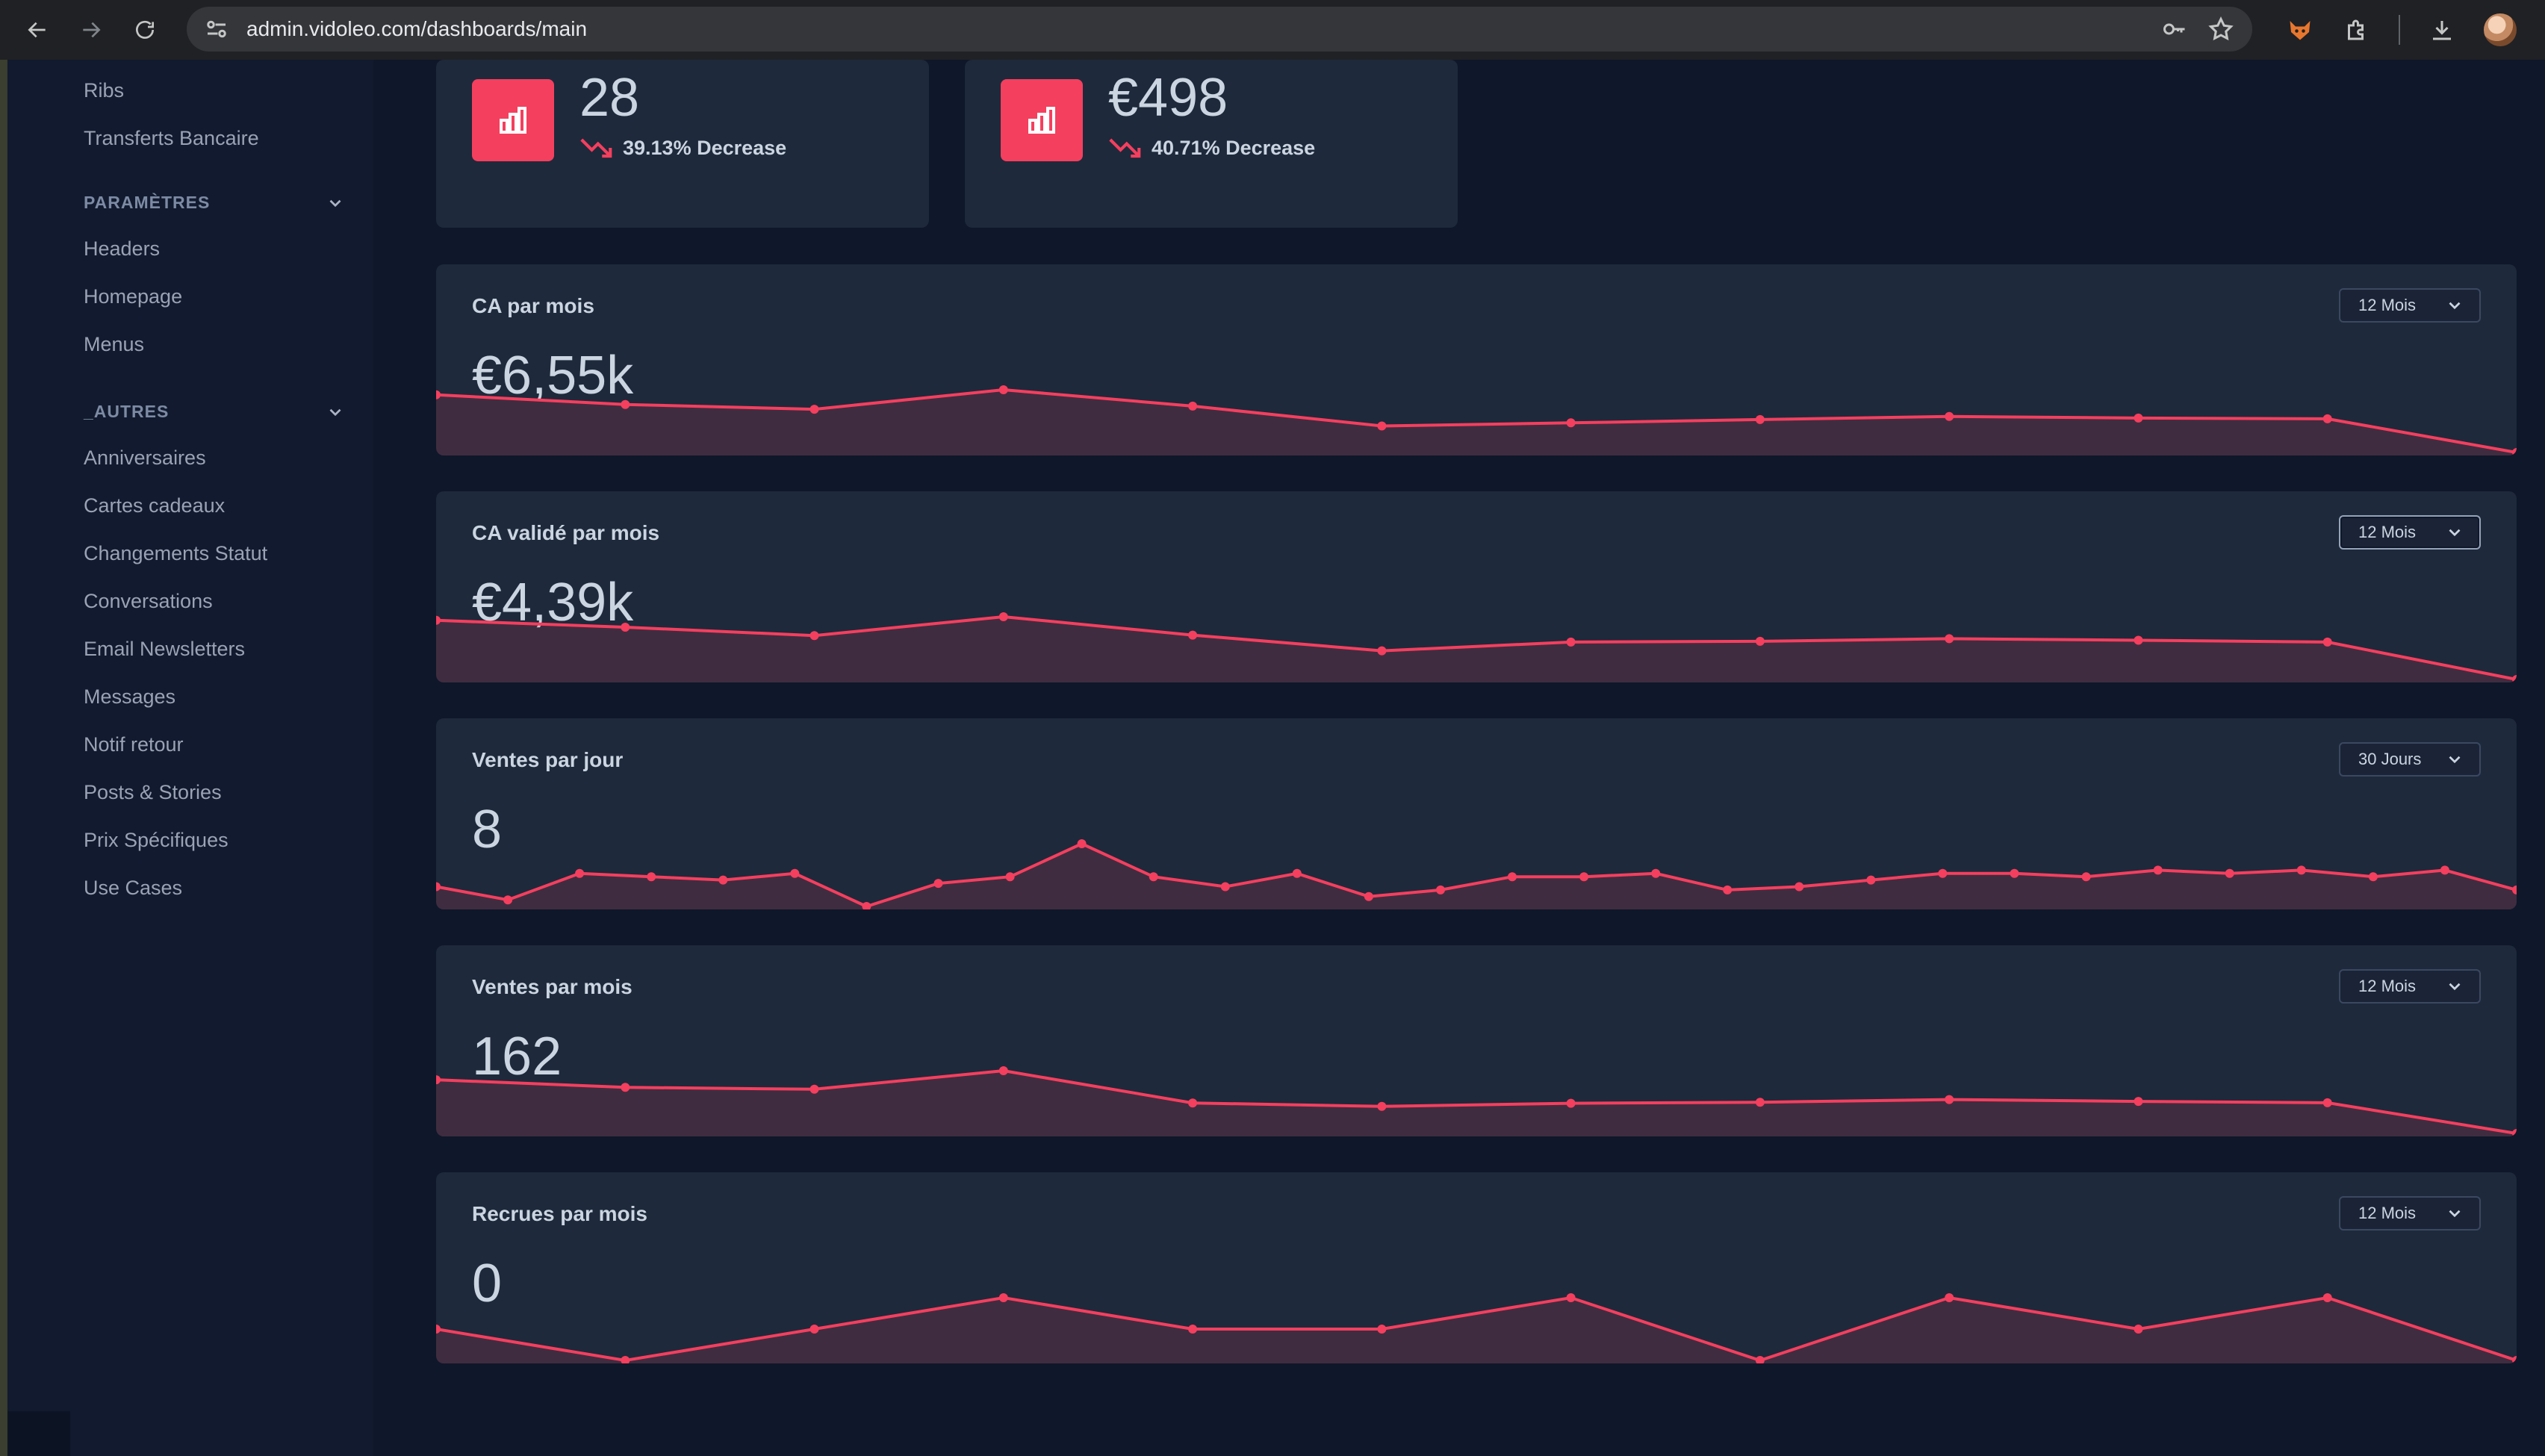 The height and width of the screenshot is (1456, 2545). Describe the element at coordinates (1220, 29) in the screenshot. I see `address-bar: admin.vidoleo.com/dashboards/main` at that location.